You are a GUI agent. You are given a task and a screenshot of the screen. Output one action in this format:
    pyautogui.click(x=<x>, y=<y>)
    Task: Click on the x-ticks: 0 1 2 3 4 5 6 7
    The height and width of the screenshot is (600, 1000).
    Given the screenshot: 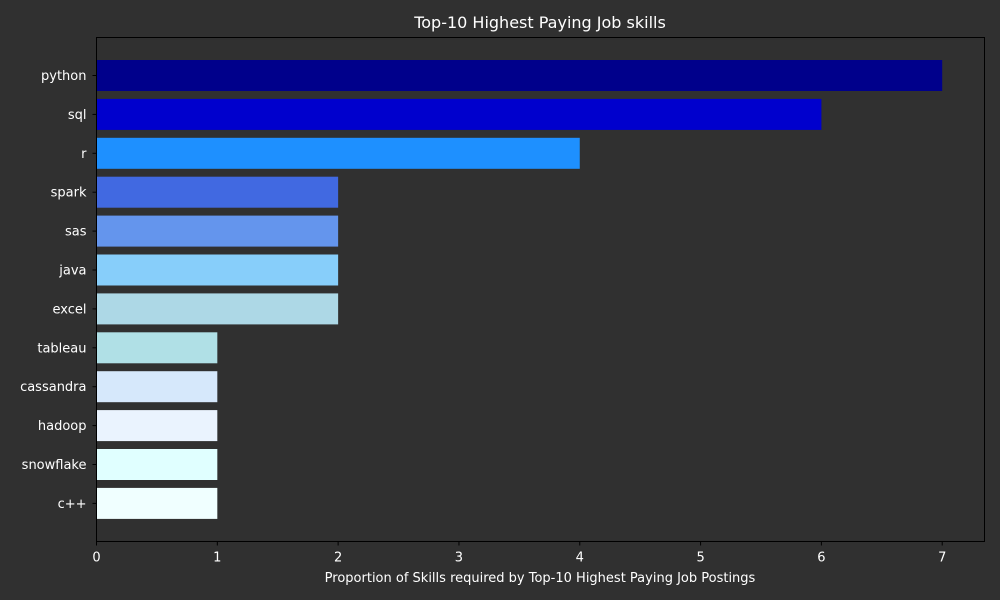 What is the action you would take?
    pyautogui.click(x=519, y=553)
    